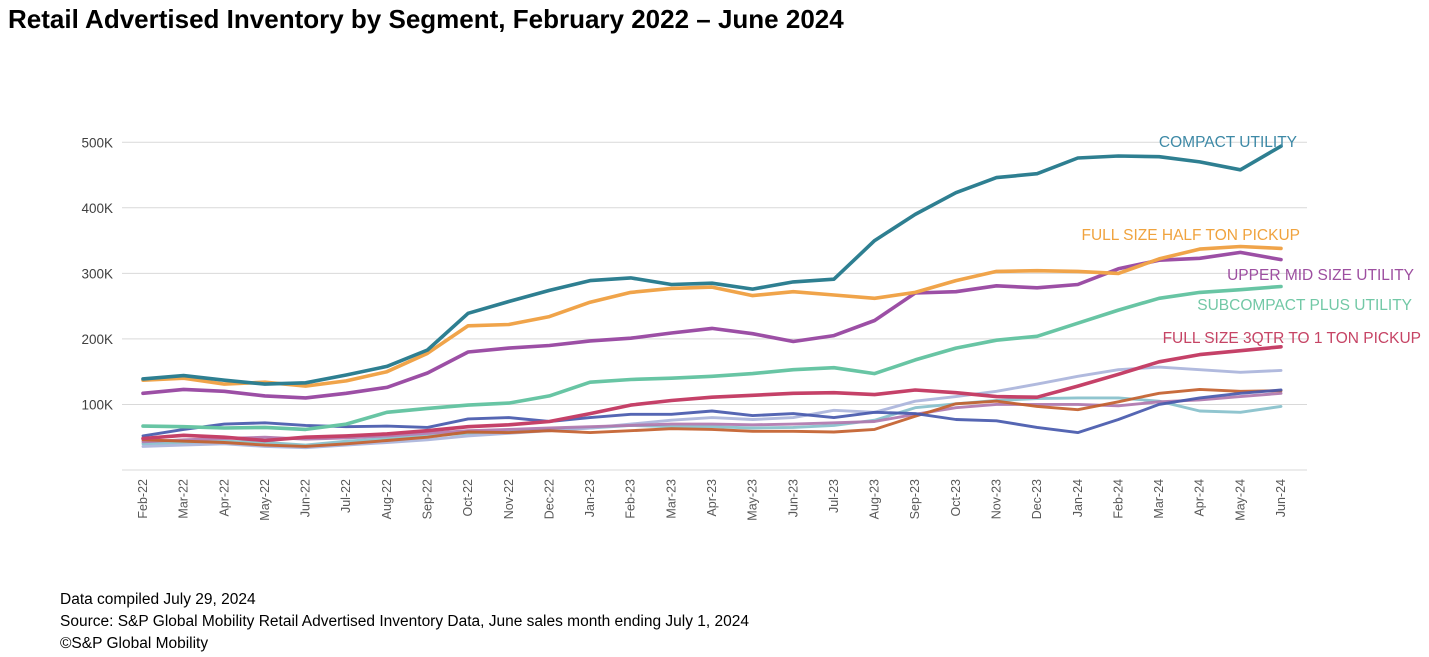 The width and height of the screenshot is (1429, 657). What do you see at coordinates (97, 273) in the screenshot?
I see `y-axis-tick-label: 300K` at bounding box center [97, 273].